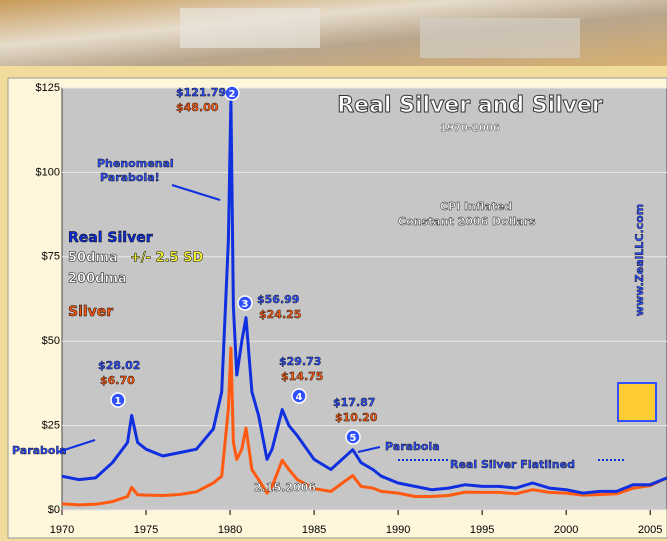  Describe the element at coordinates (467, 221) in the screenshot. I see `annotation: Constant 2006 Dollars` at that location.